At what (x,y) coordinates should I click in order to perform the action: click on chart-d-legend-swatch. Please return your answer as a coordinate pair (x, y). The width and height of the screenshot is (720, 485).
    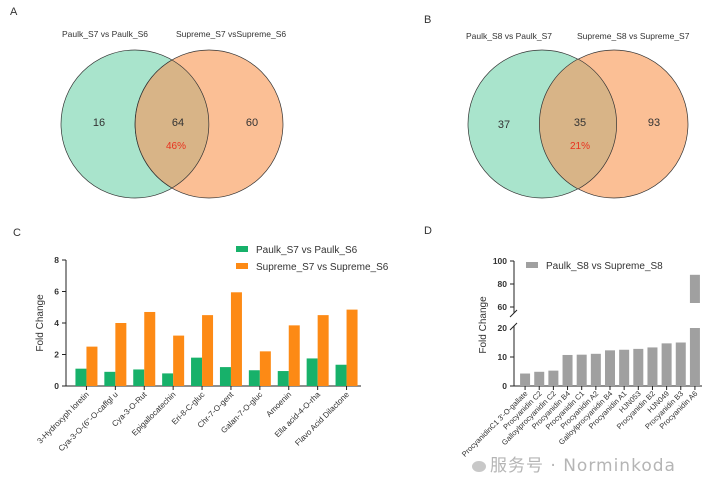
    Looking at the image, I should click on (532, 265).